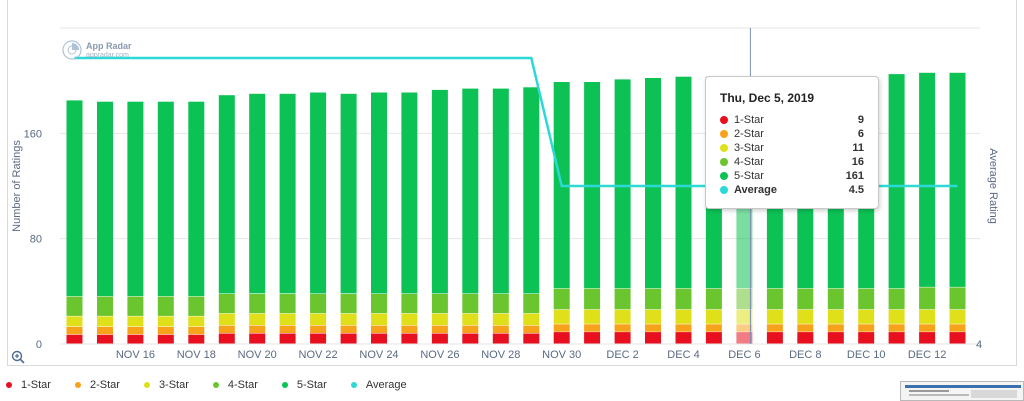  Describe the element at coordinates (235, 385) in the screenshot. I see `legend-item-4-star: 4-Star` at that location.